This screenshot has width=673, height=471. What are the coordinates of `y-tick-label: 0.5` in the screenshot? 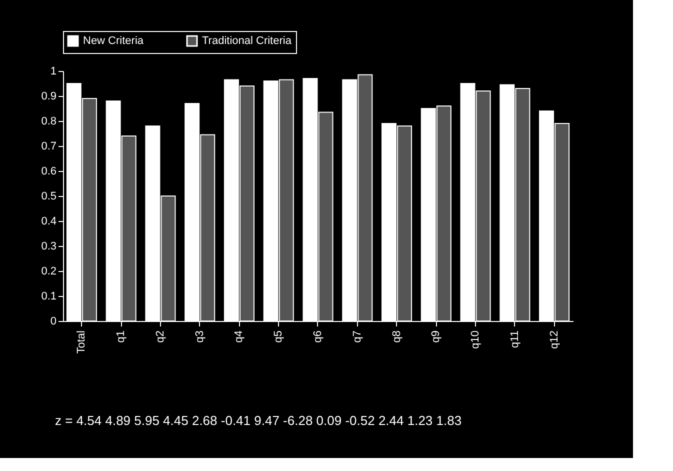 It's located at (48, 196).